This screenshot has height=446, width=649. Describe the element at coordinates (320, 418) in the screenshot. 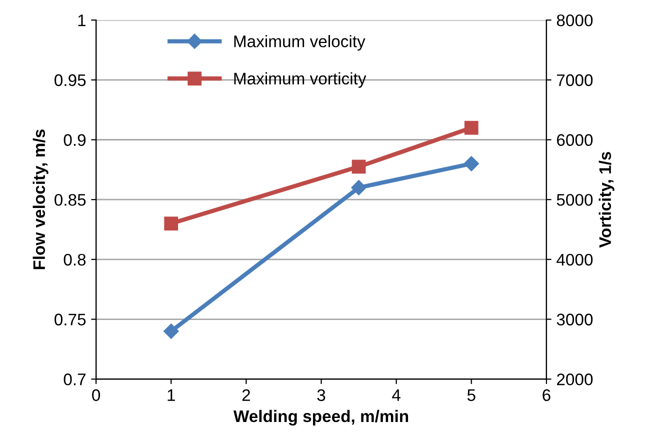

I see `x-axis-title: Welding speed, m/min` at that location.